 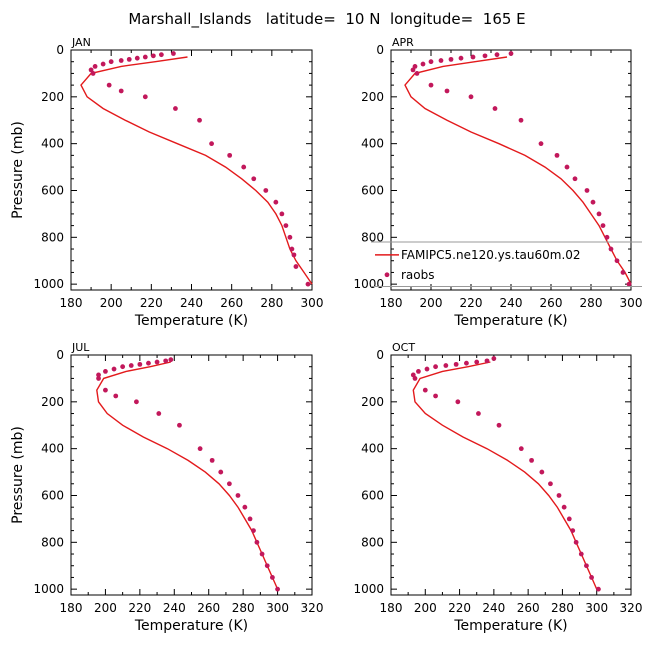 What do you see at coordinates (111, 303) in the screenshot?
I see `x-tick-label: 200` at bounding box center [111, 303].